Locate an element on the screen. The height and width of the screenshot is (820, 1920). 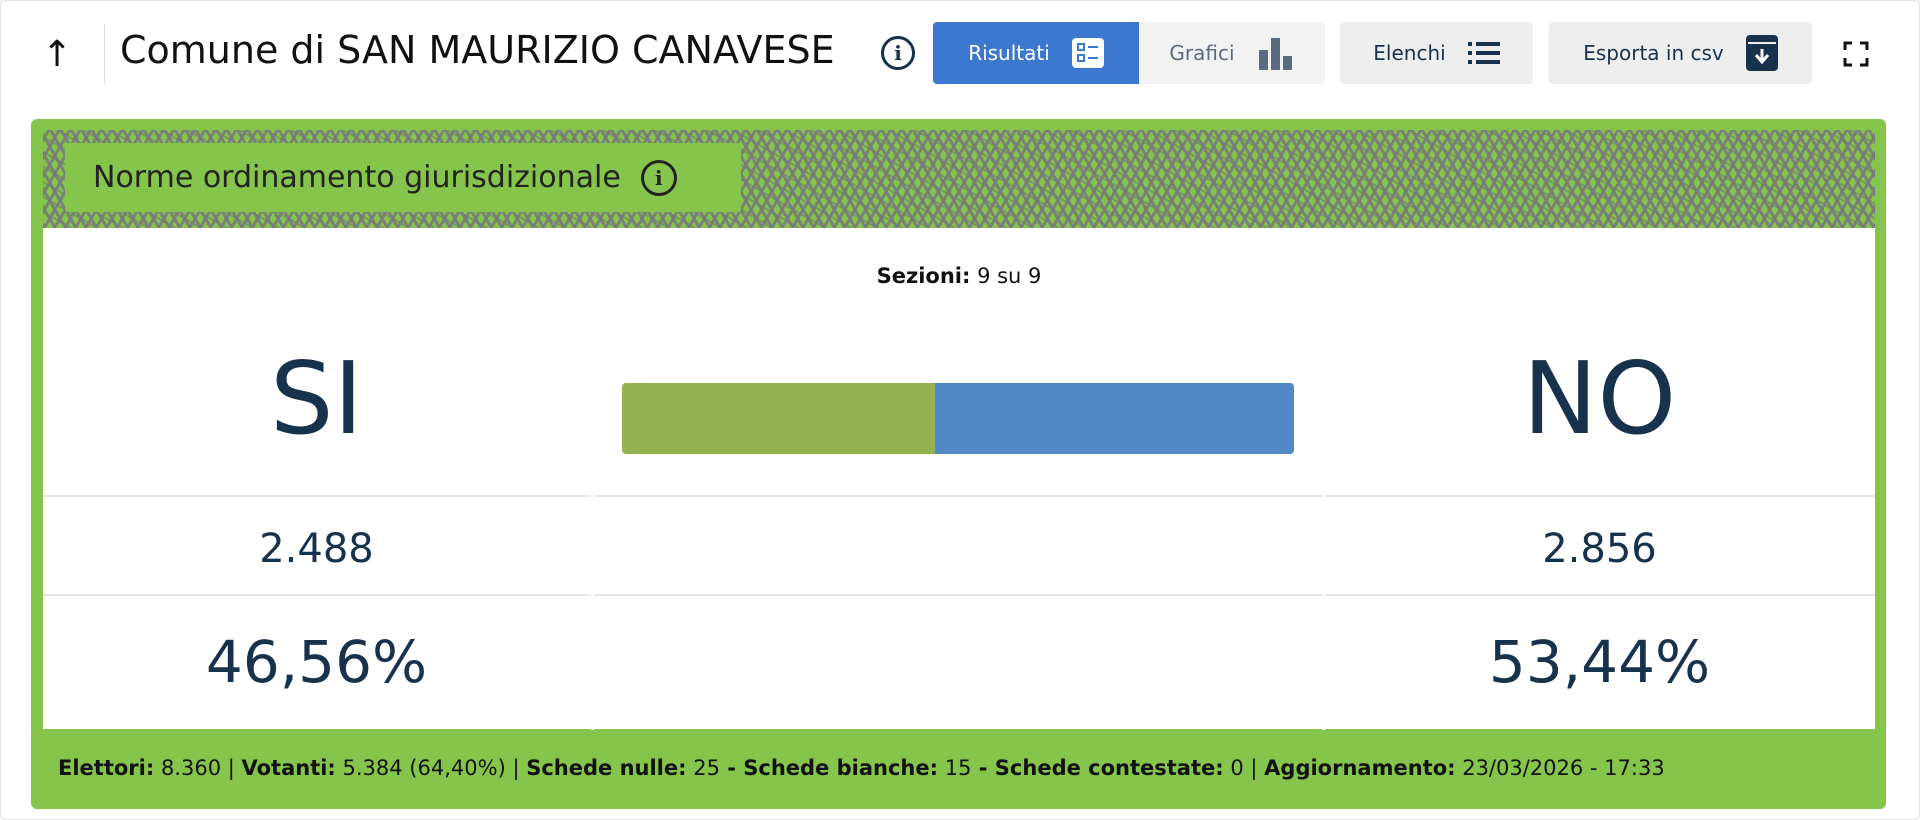
sezioni-value: 9 su 9 is located at coordinates (1009, 276).